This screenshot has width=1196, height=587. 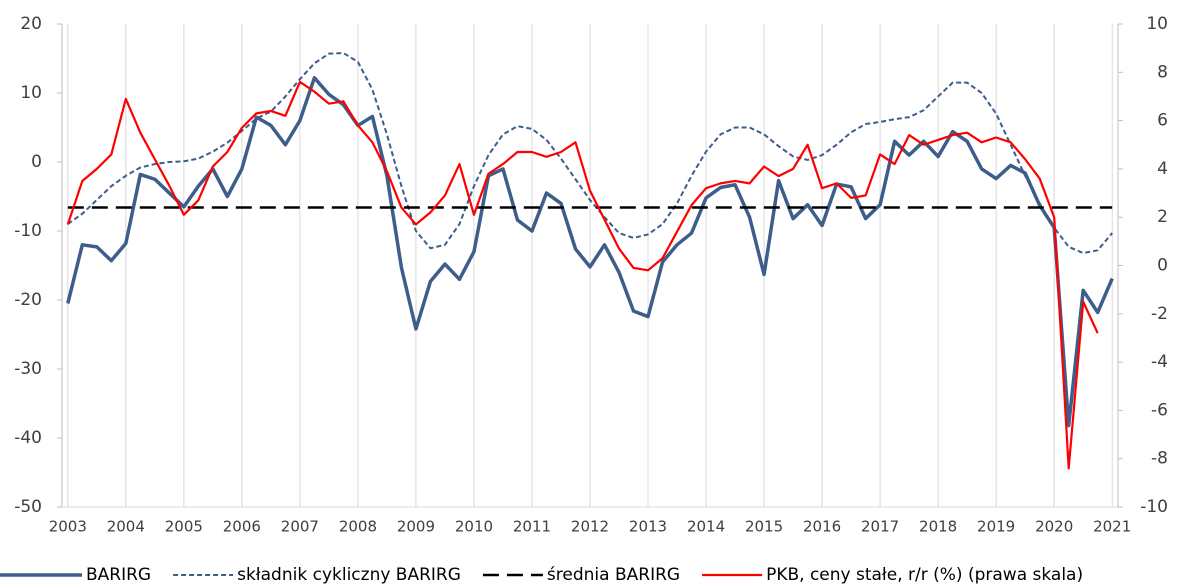 What do you see at coordinates (648, 527) in the screenshot?
I see `x-tick-label: 2013` at bounding box center [648, 527].